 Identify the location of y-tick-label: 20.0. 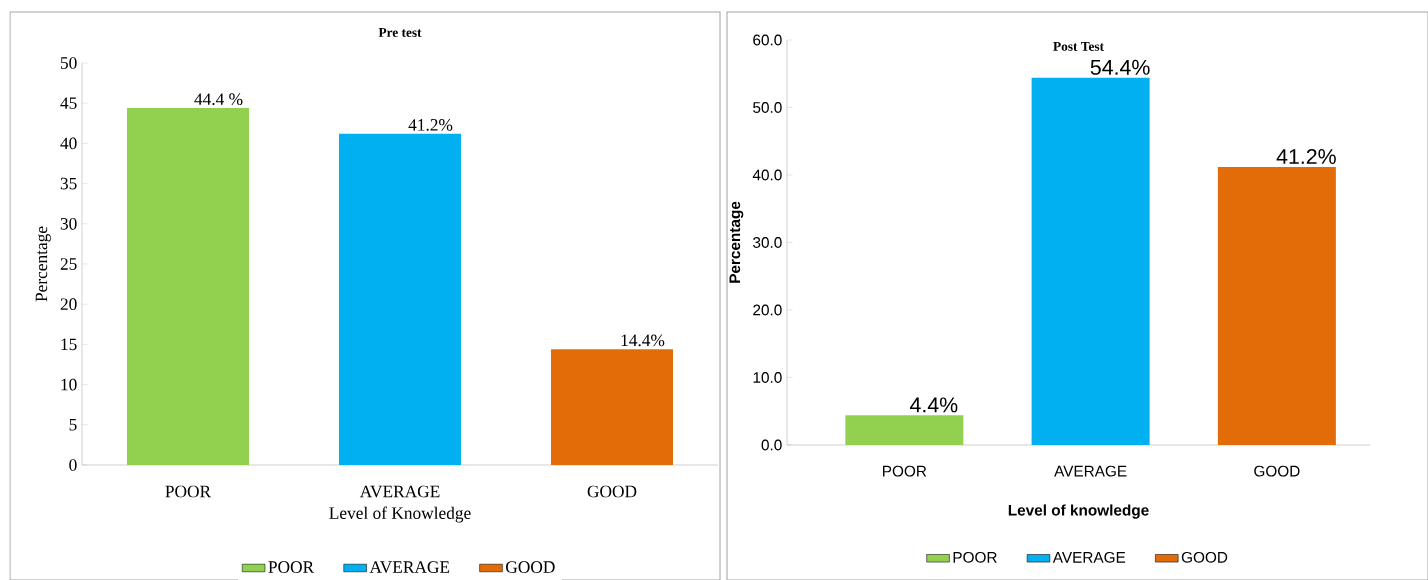
(767, 310).